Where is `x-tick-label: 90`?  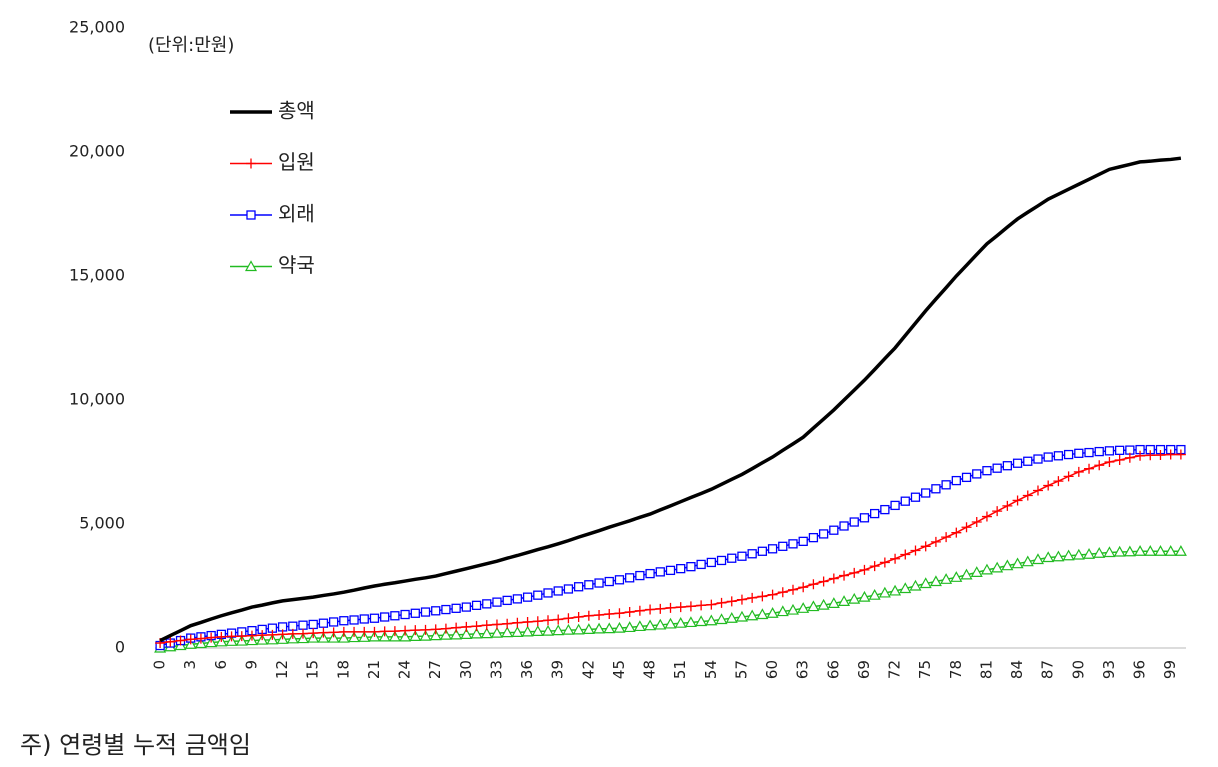 x-tick-label: 90 is located at coordinates (1078, 669).